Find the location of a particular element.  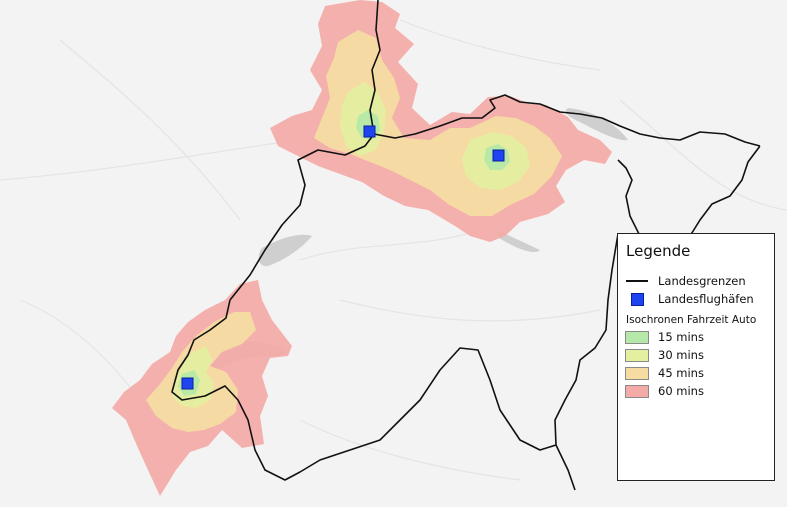

legend-row-45: 45 mins is located at coordinates (696, 373).